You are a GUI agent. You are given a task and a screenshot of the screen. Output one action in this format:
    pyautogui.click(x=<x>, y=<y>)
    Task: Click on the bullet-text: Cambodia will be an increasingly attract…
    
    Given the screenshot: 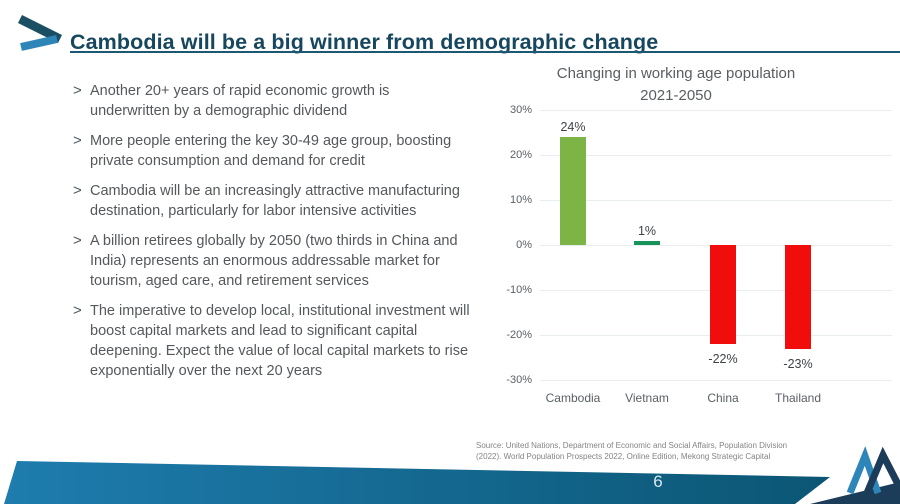 What is the action you would take?
    pyautogui.click(x=275, y=201)
    